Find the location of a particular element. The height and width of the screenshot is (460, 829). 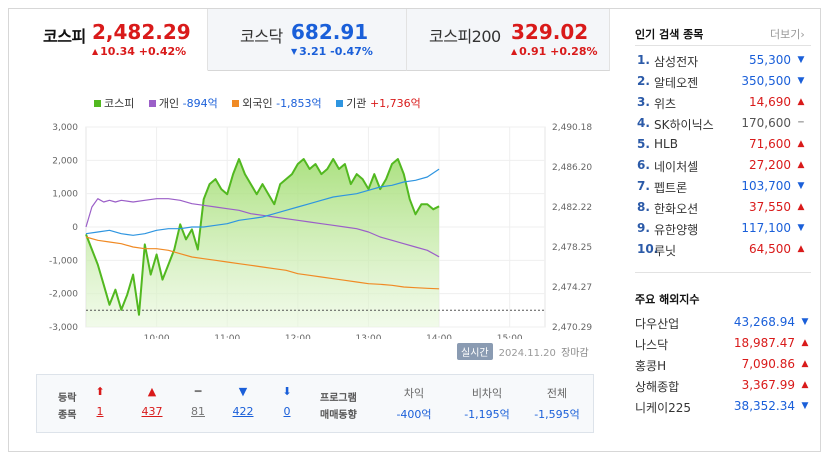

more-label: 더보기 is located at coordinates (785, 34).